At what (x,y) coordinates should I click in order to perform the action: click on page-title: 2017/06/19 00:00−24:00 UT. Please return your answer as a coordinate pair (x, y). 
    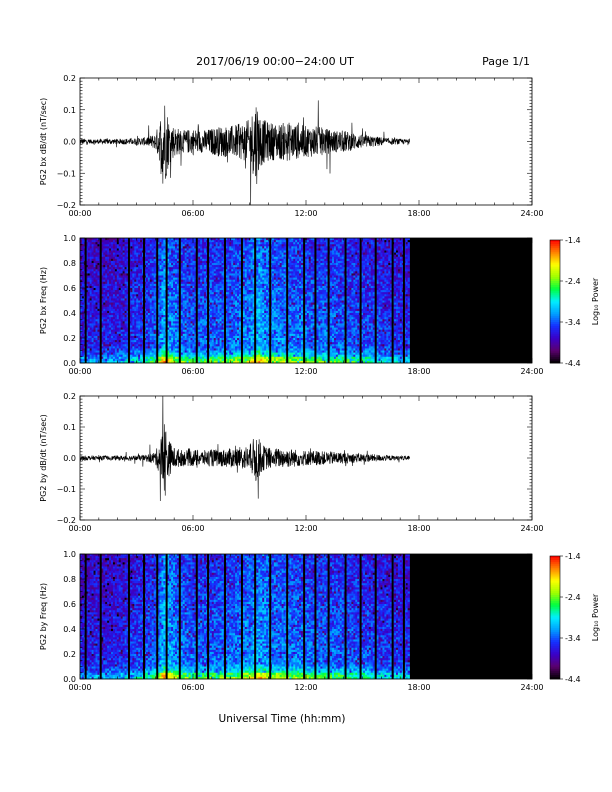
    Looking at the image, I should click on (275, 61).